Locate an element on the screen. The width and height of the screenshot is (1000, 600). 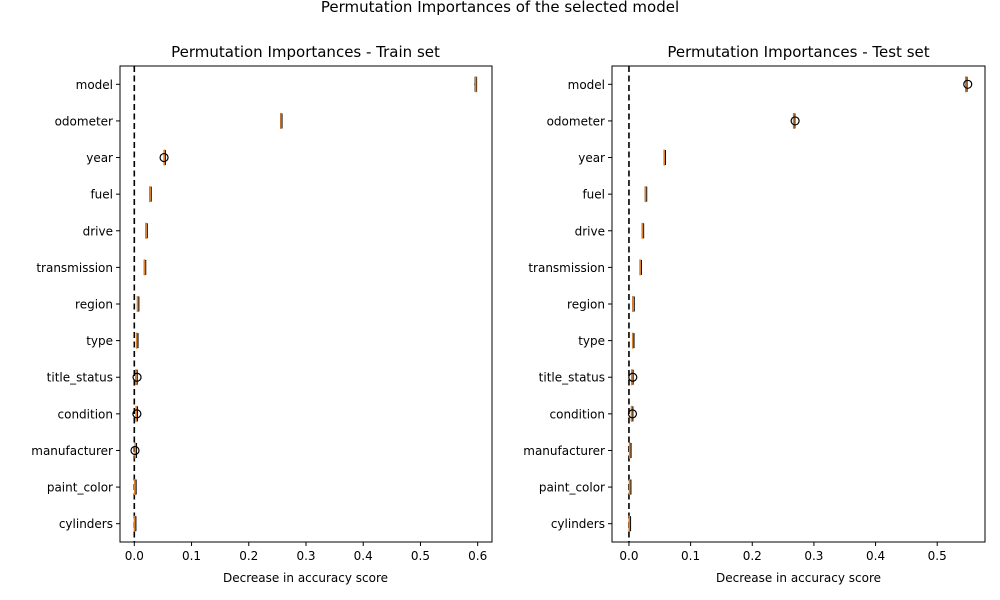
test-set-x-tick-label: 0.0 is located at coordinates (628, 556).